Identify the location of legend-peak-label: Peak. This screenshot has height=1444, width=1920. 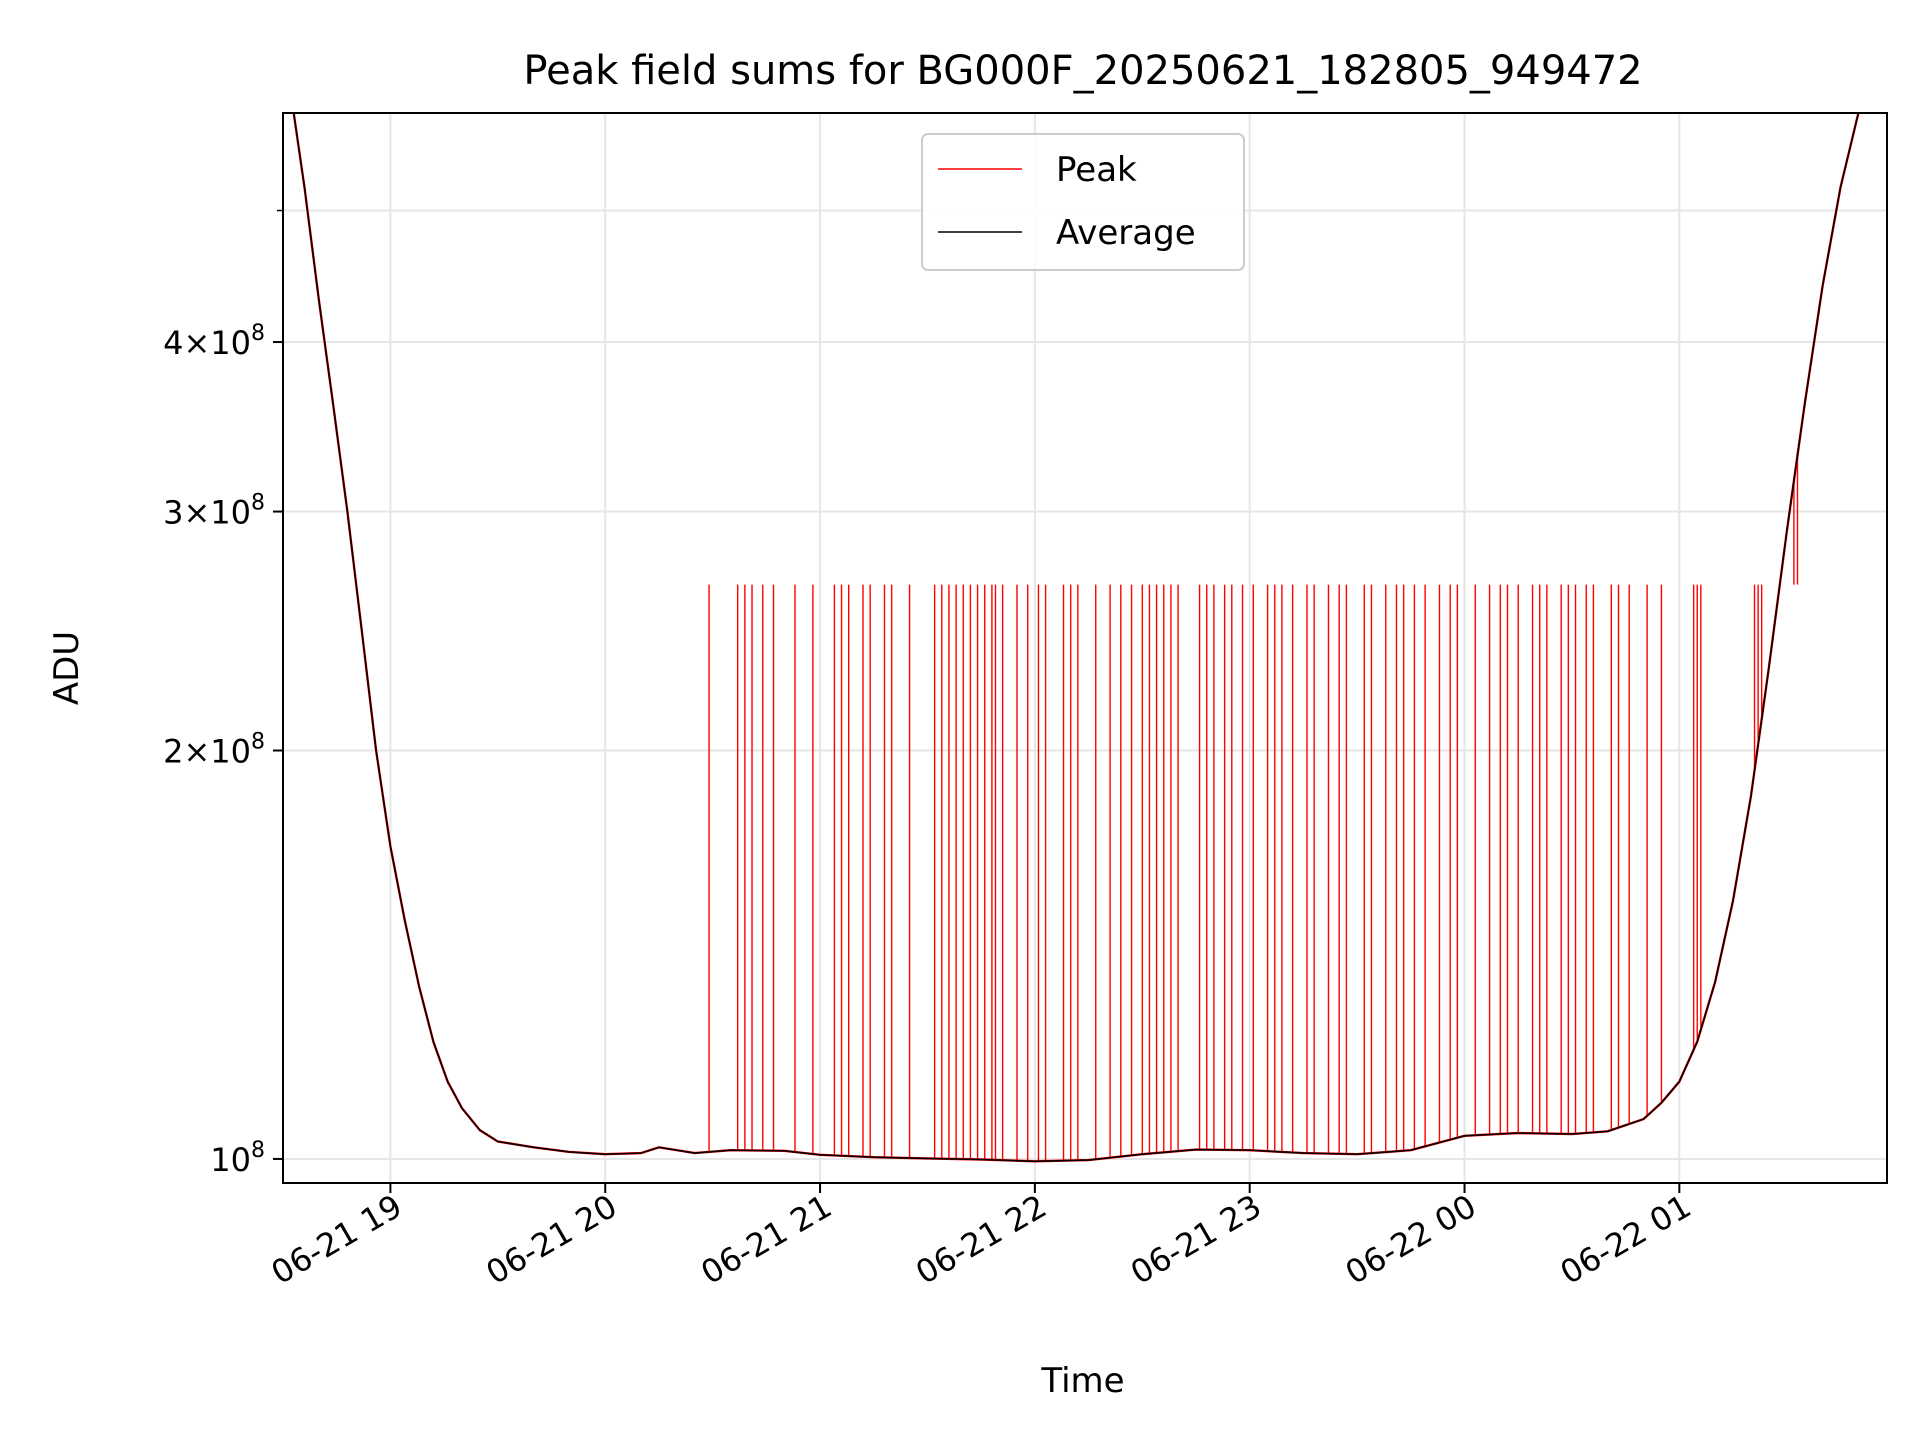
(1096, 170).